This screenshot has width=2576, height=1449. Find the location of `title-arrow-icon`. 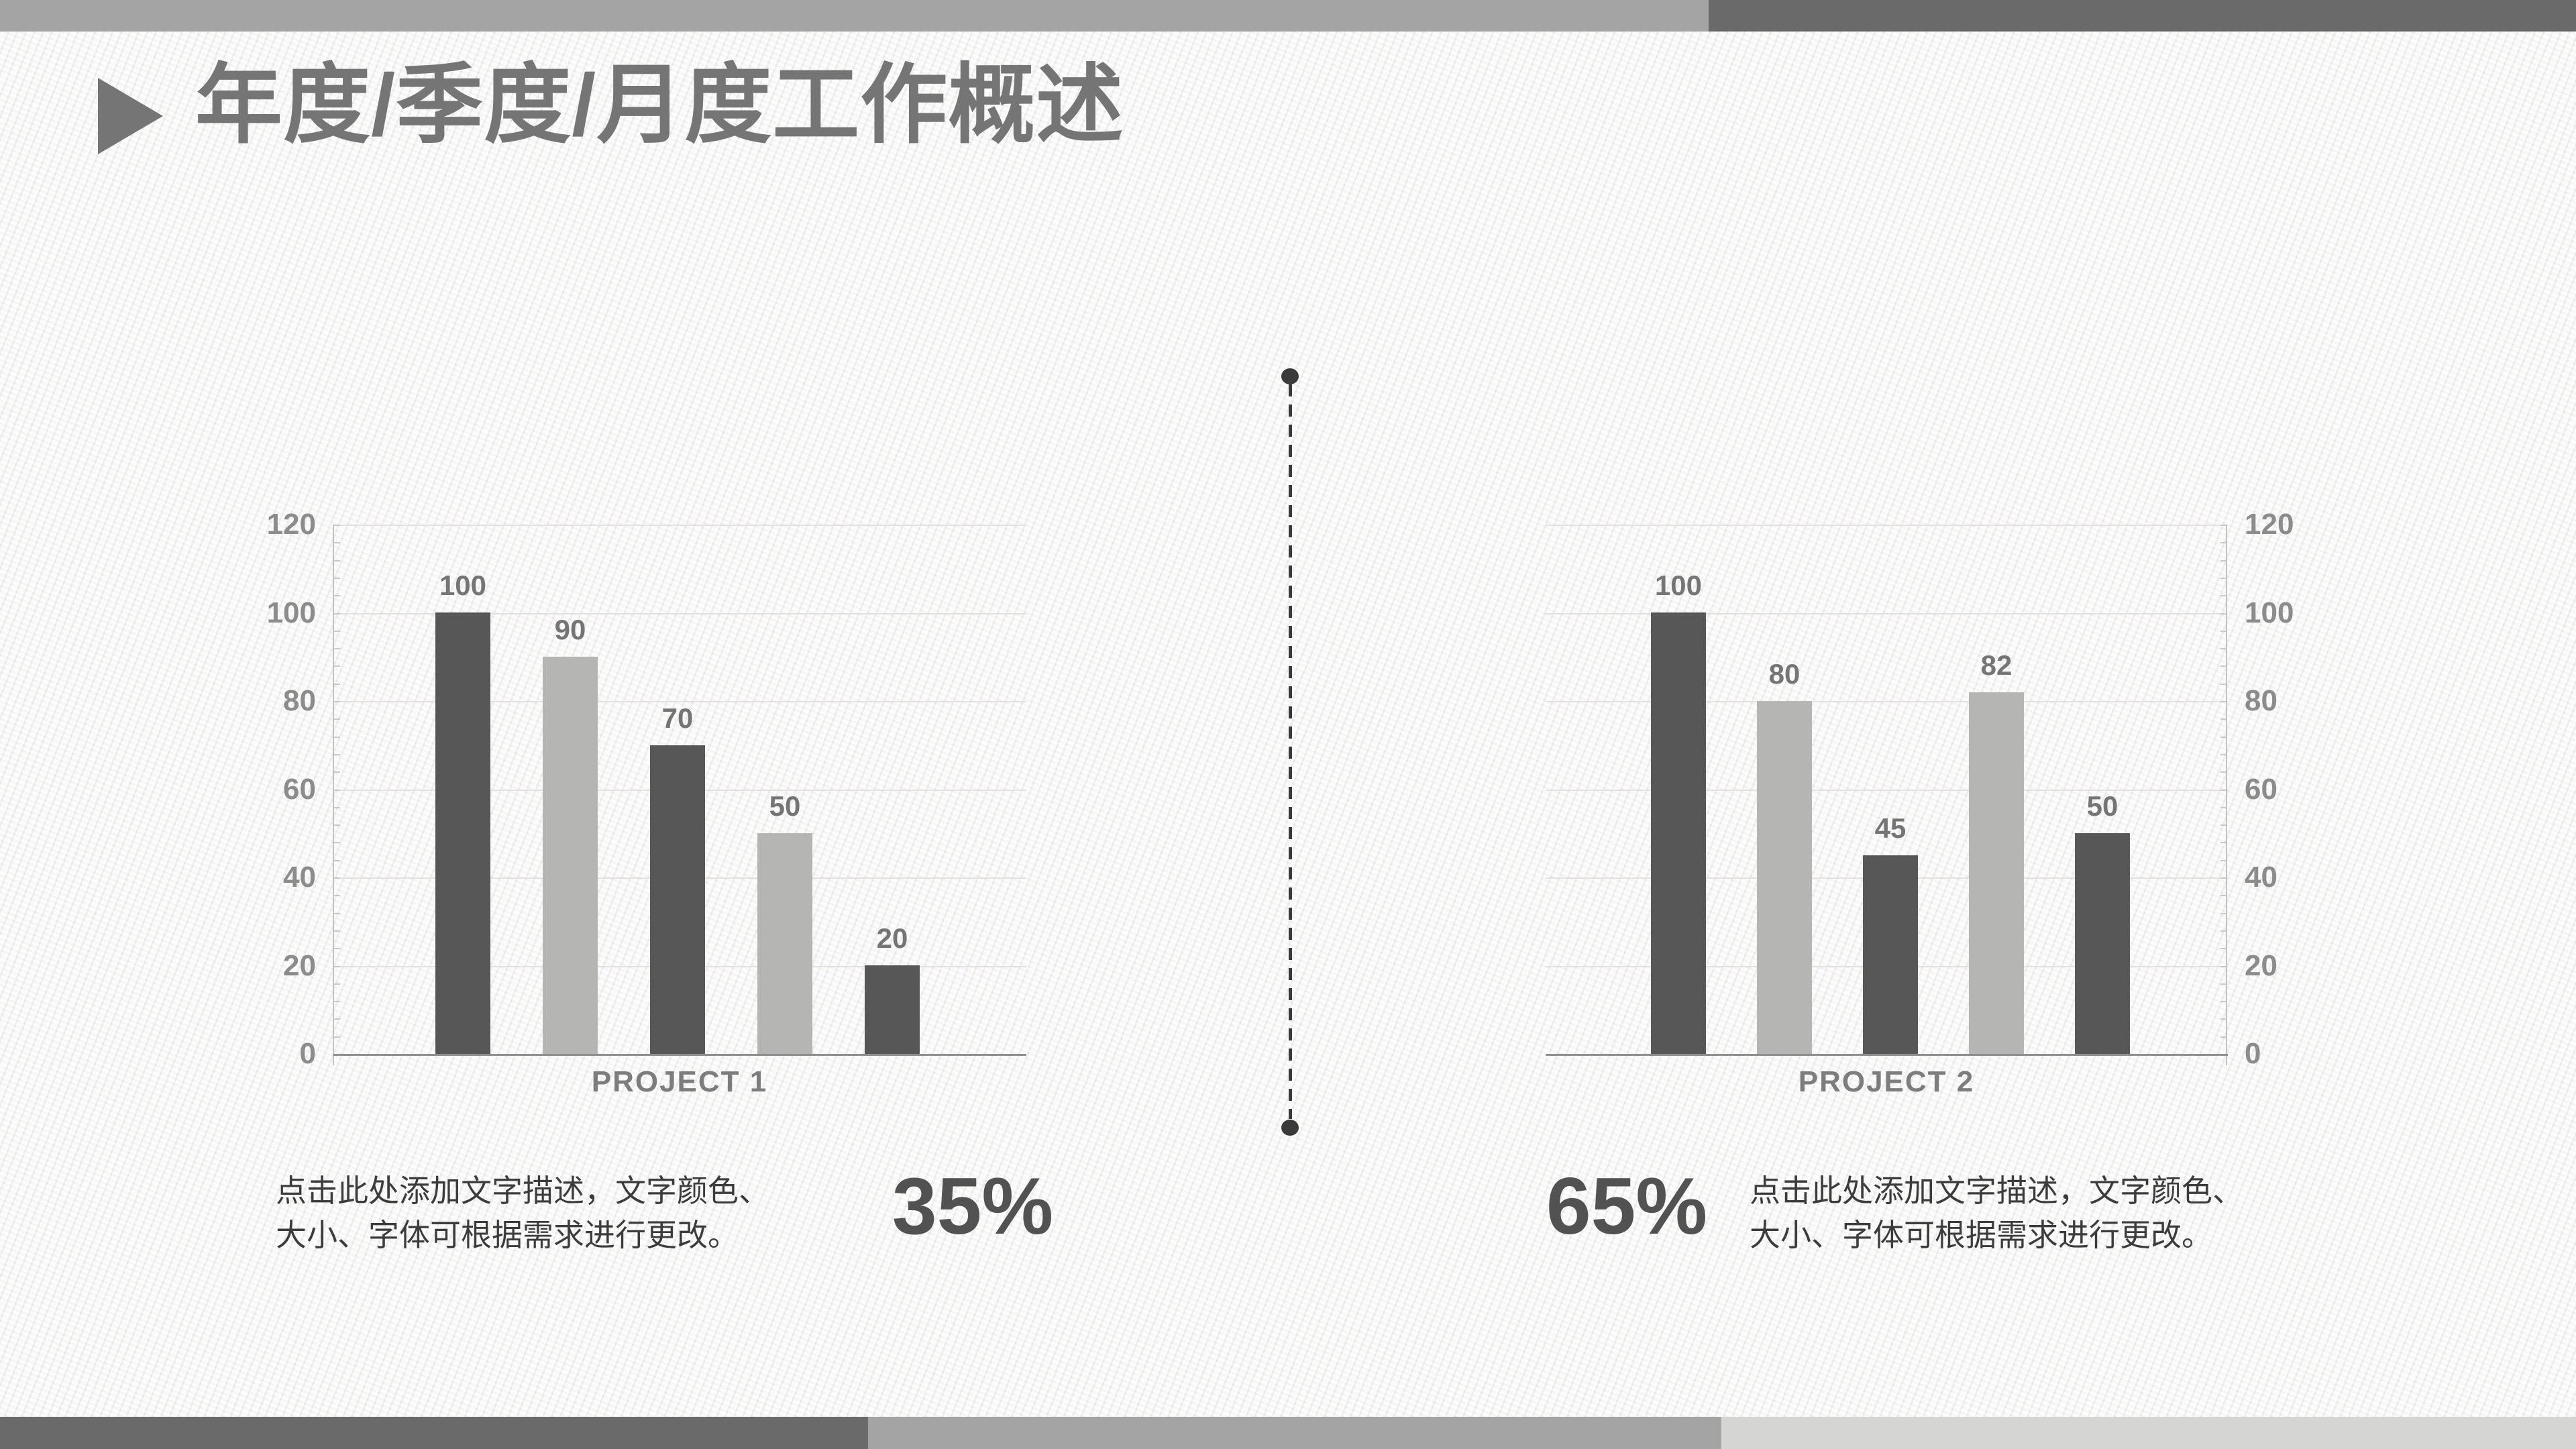

title-arrow-icon is located at coordinates (130, 116).